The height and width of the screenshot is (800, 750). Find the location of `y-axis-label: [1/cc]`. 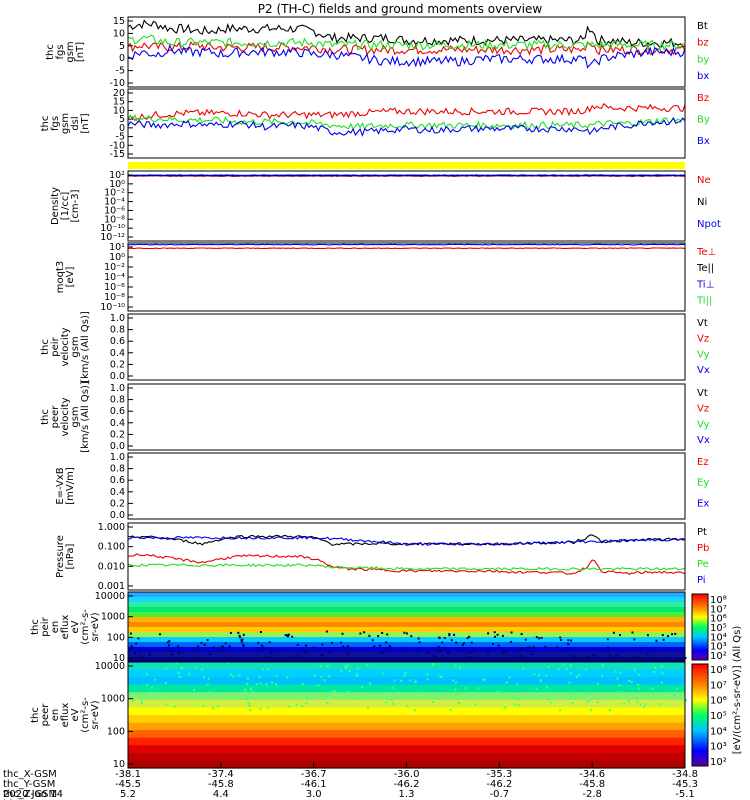

y-axis-label: [1/cc] is located at coordinates (65, 206).